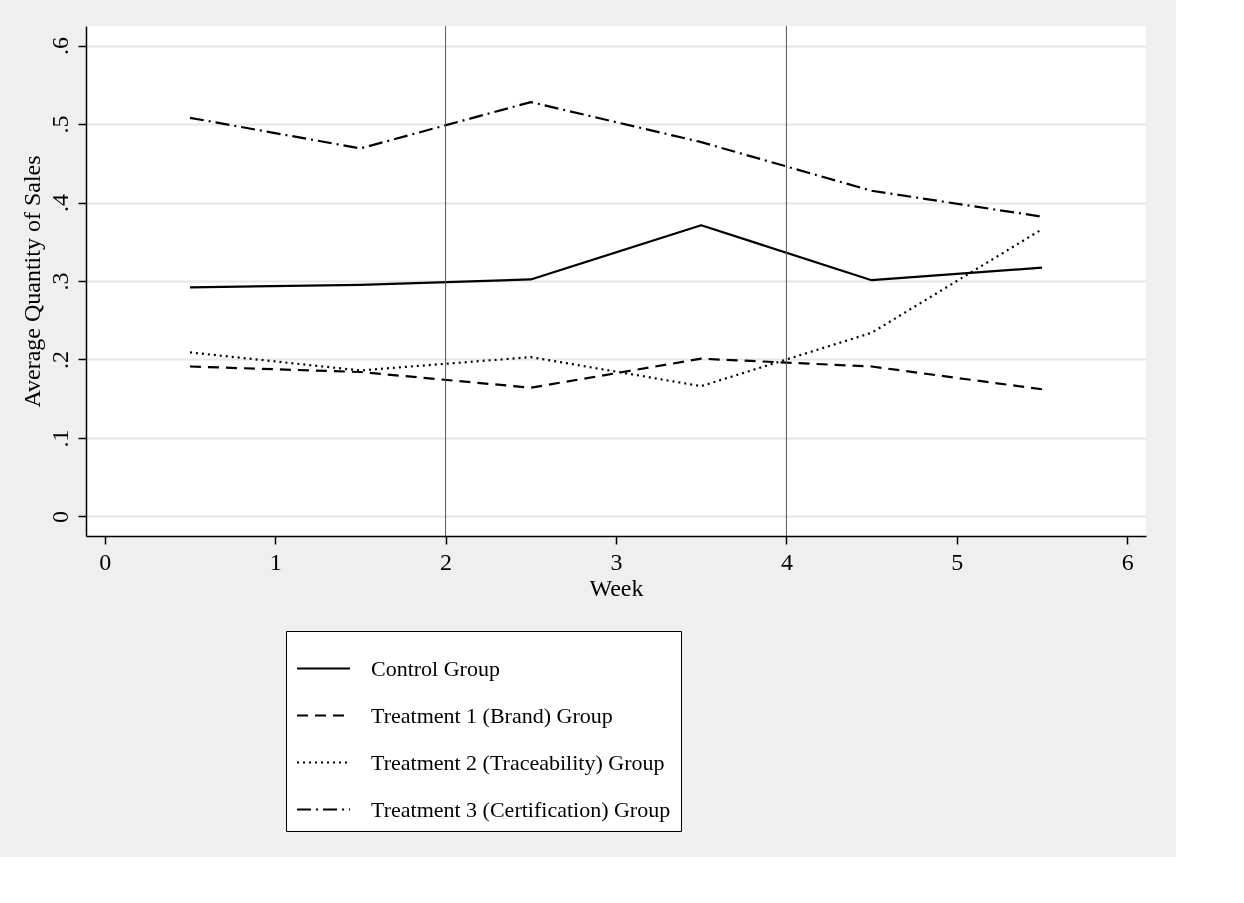 Image resolution: width=1244 pixels, height=903 pixels. I want to click on legend-label: Treatment 3 (Certification) Group, so click(521, 809).